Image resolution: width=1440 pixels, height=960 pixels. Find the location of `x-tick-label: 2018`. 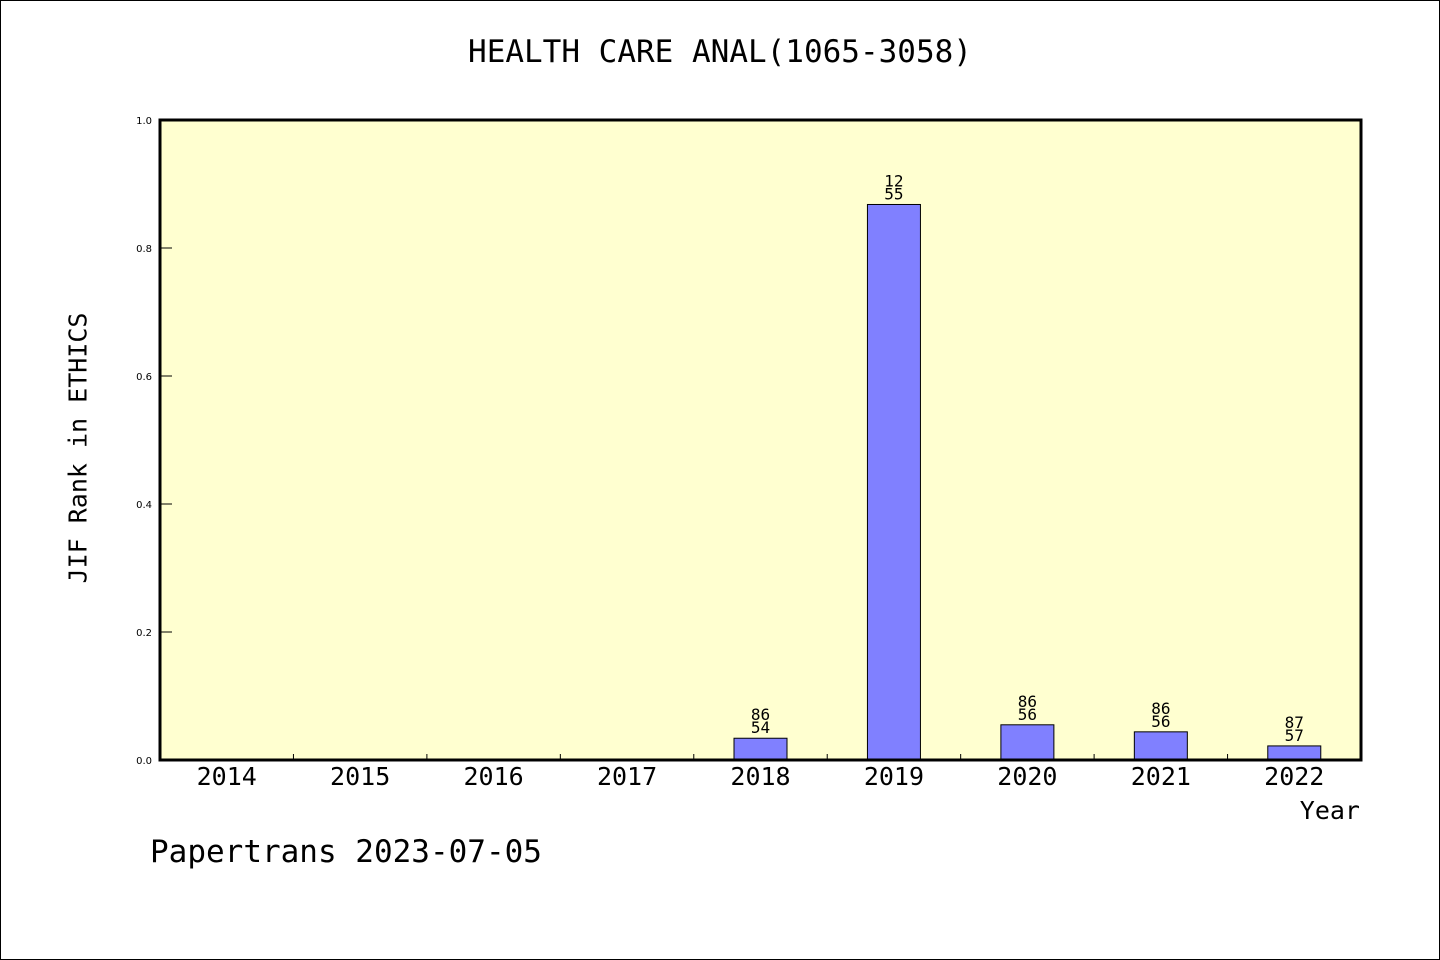

x-tick-label: 2018 is located at coordinates (760, 776).